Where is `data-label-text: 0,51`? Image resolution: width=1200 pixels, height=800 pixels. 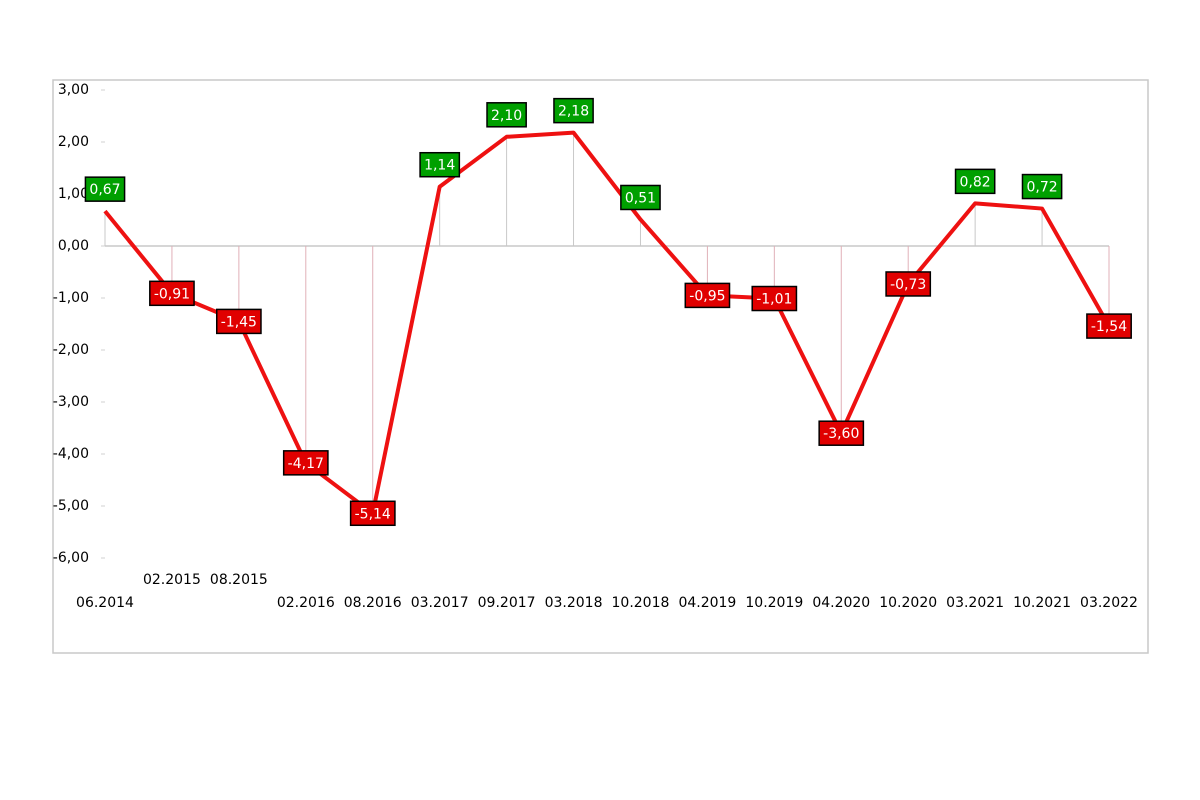
data-label-text: 0,51 is located at coordinates (640, 198).